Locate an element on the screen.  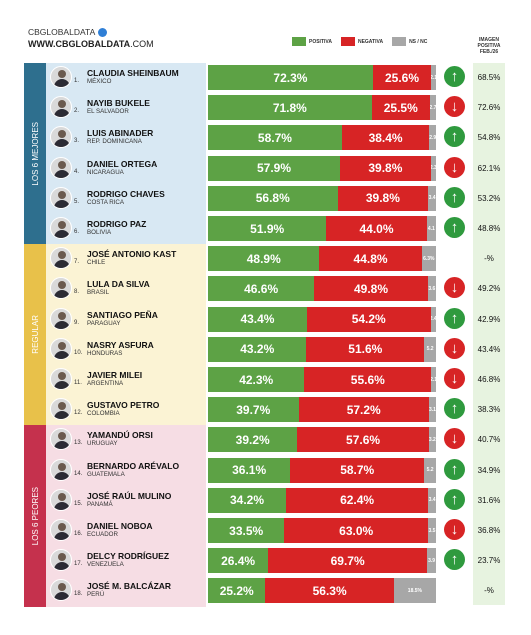
stacked-bar: 33.5% 63.0% 3.5 is located at coordinates (322, 530).